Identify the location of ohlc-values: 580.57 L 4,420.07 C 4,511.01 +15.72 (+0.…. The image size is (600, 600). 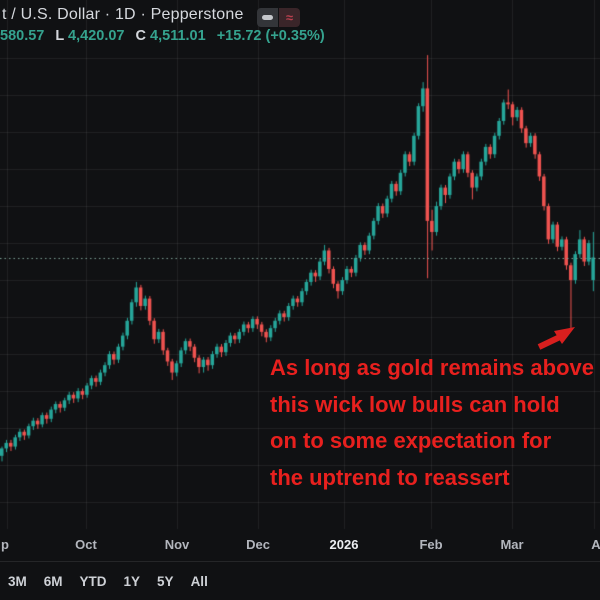
(163, 36).